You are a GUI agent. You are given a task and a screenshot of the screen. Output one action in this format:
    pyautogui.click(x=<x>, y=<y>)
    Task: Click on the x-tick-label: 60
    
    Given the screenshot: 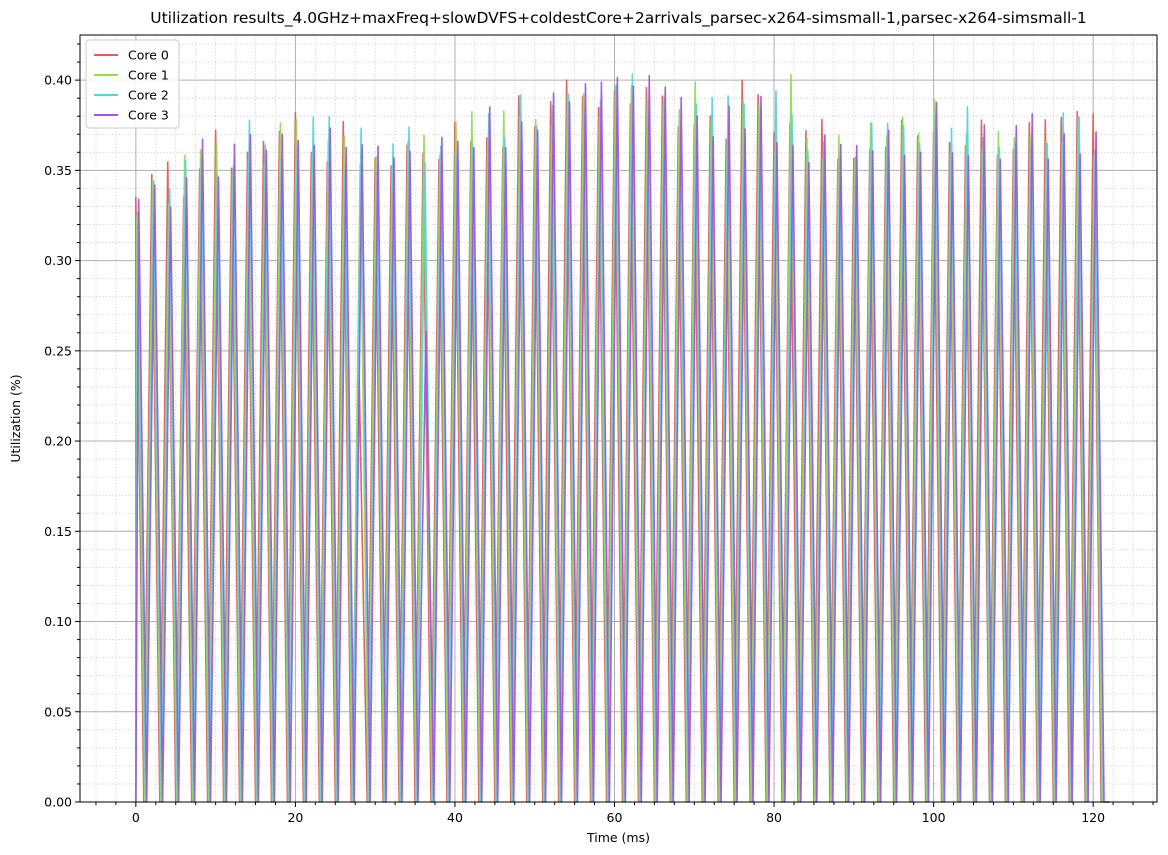 What is the action you would take?
    pyautogui.click(x=615, y=817)
    